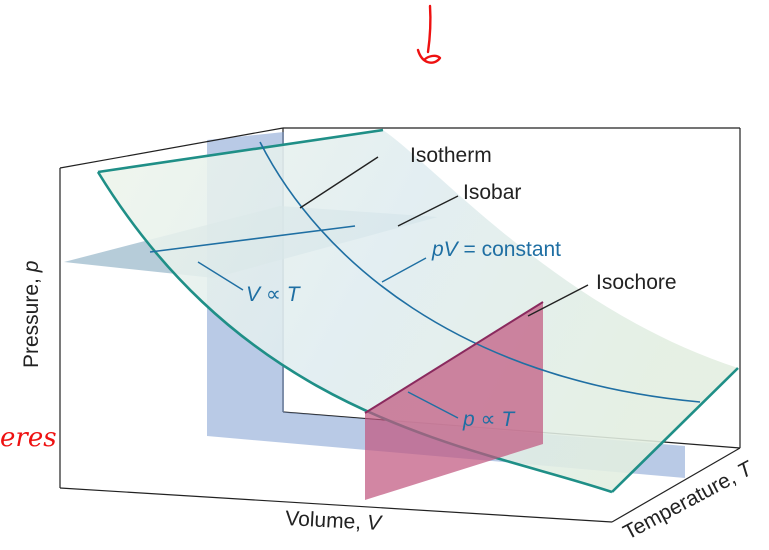 The image size is (769, 550). Describe the element at coordinates (31, 314) in the screenshot. I see `pressure-axis-label: Pressure, p` at that location.